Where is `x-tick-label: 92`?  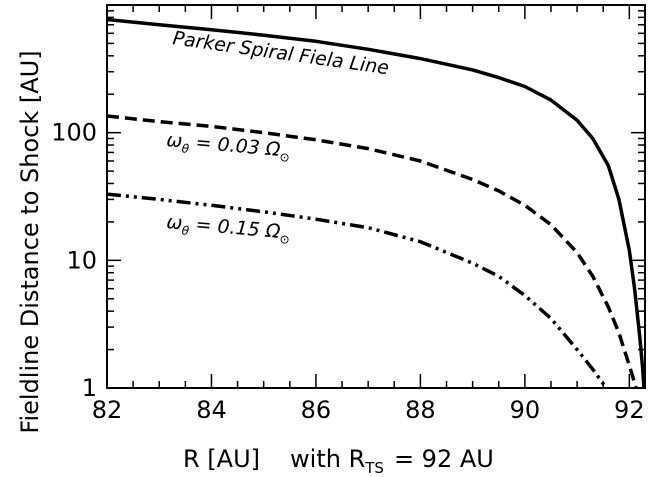
x-tick-label: 92 is located at coordinates (629, 410).